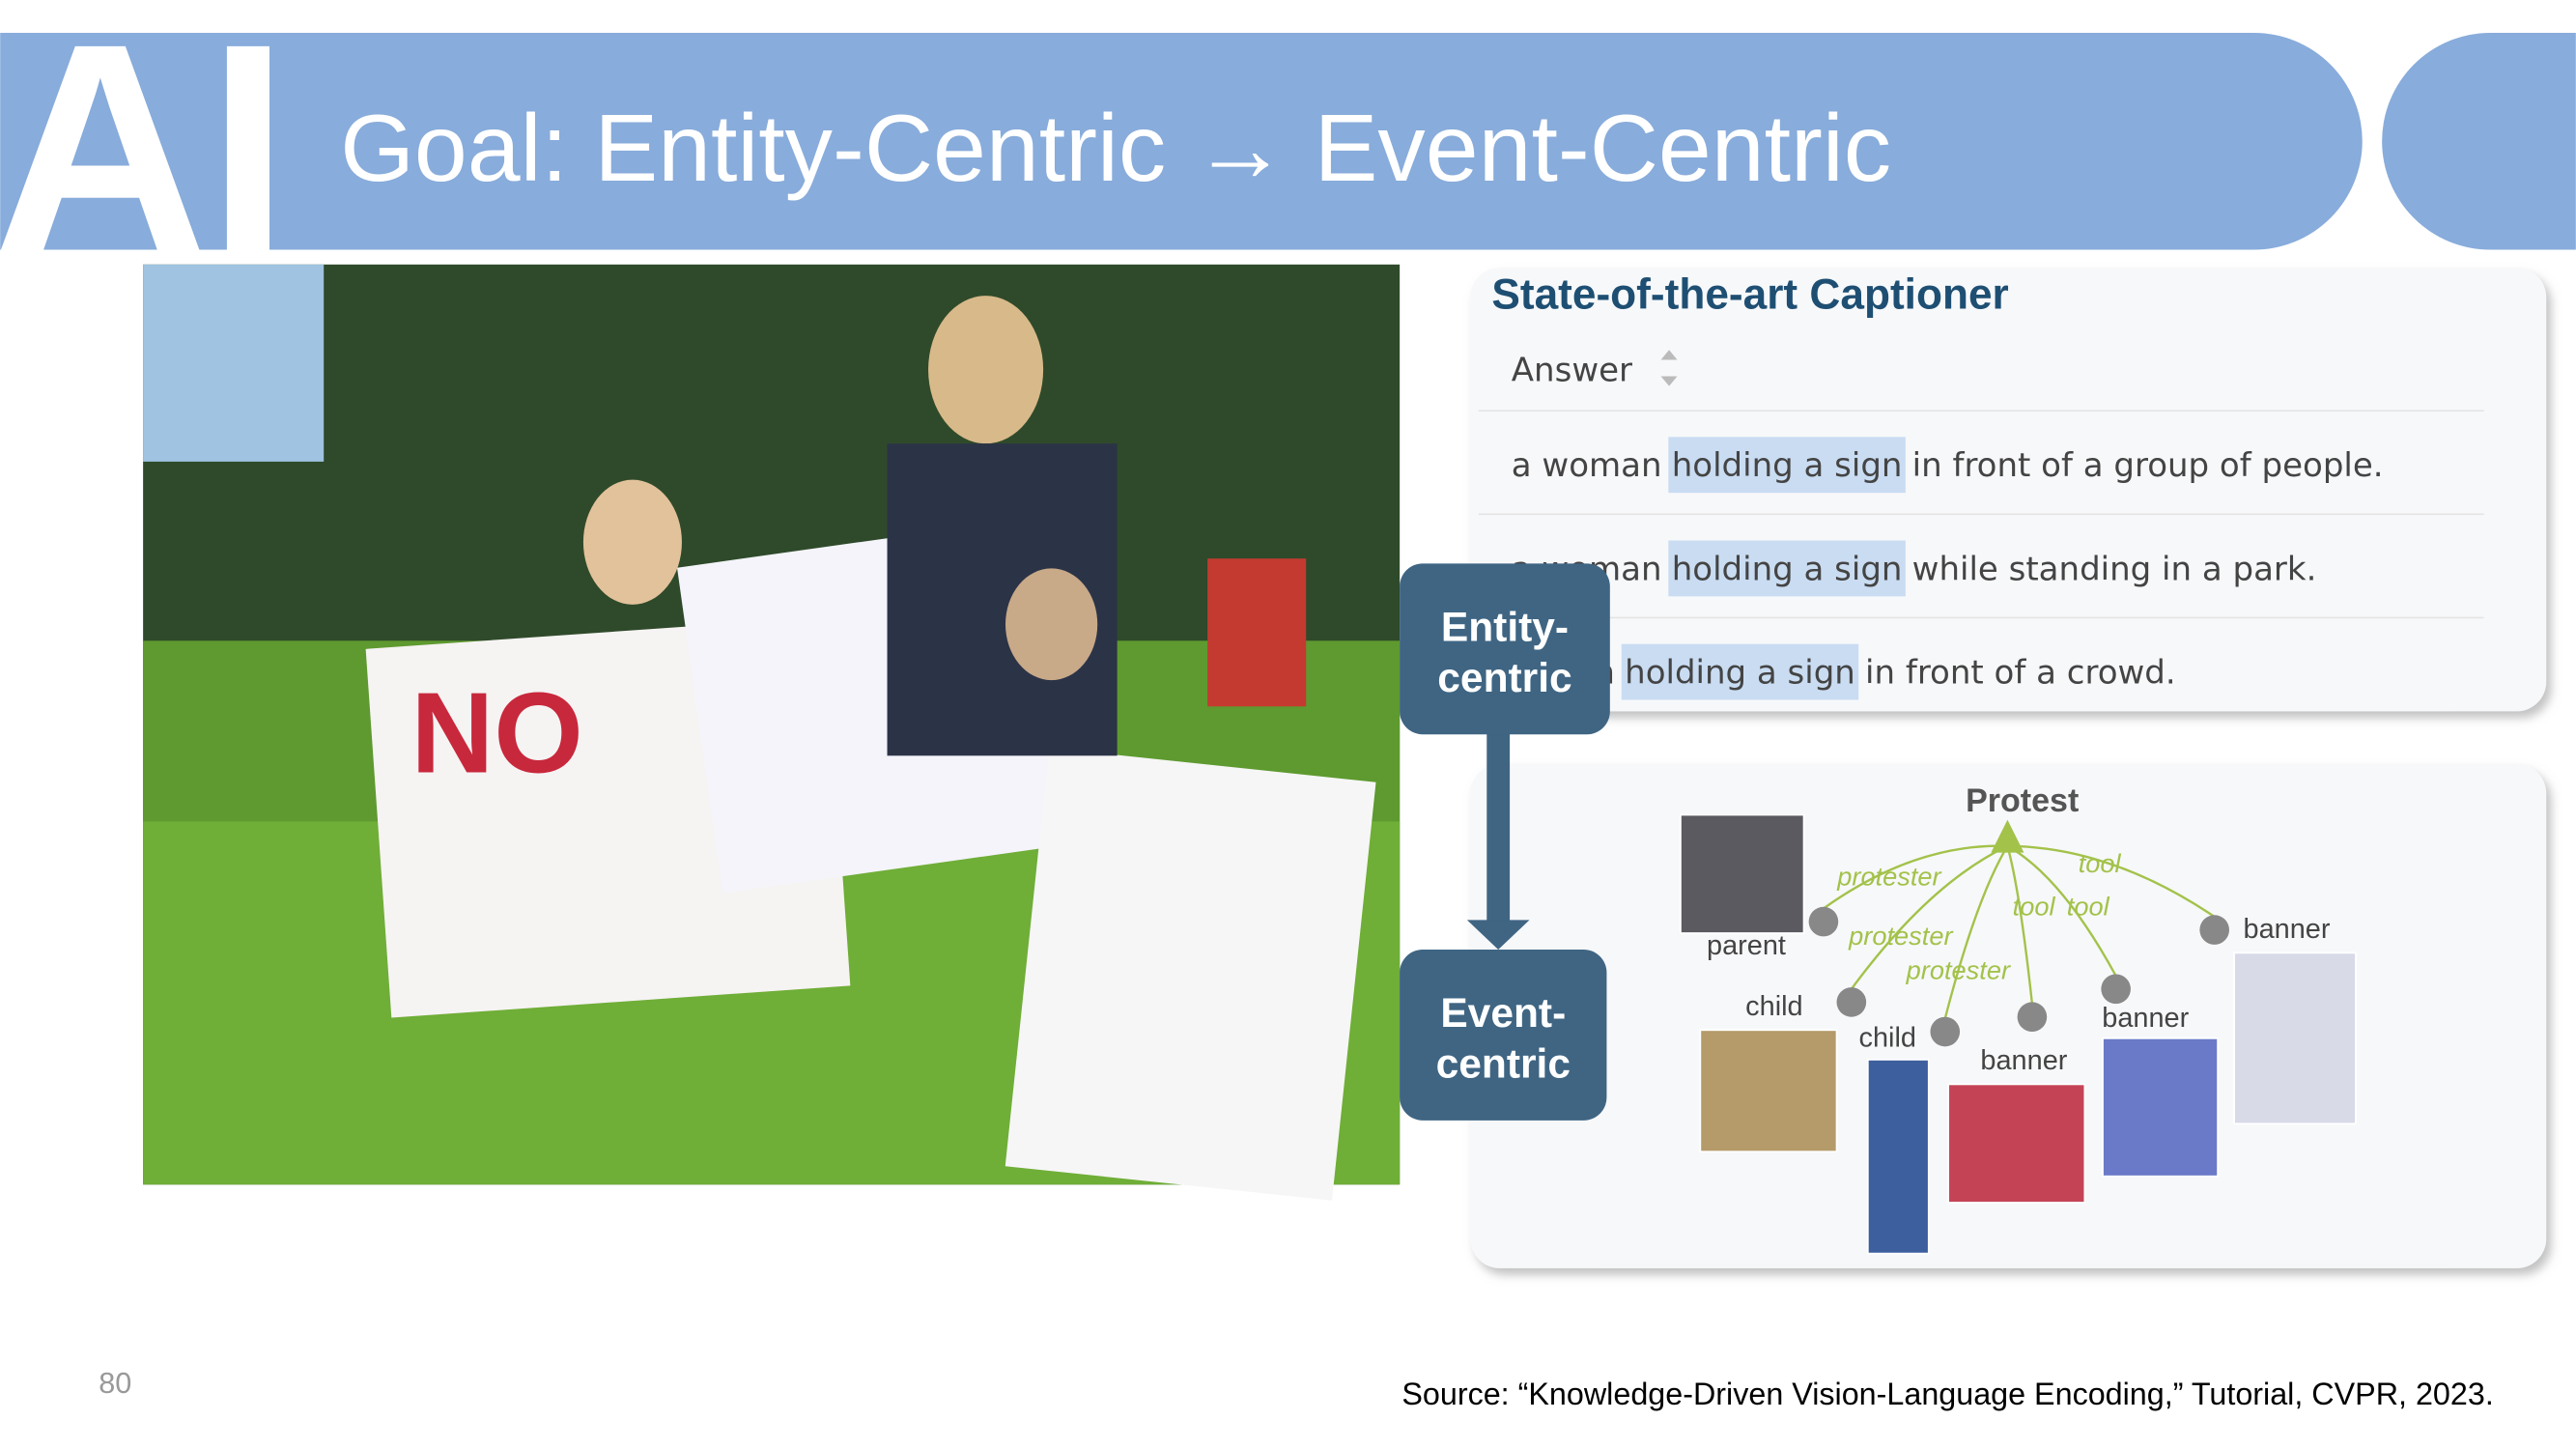  Describe the element at coordinates (1587, 465) in the screenshot. I see `caption-prefix: a woman` at that location.